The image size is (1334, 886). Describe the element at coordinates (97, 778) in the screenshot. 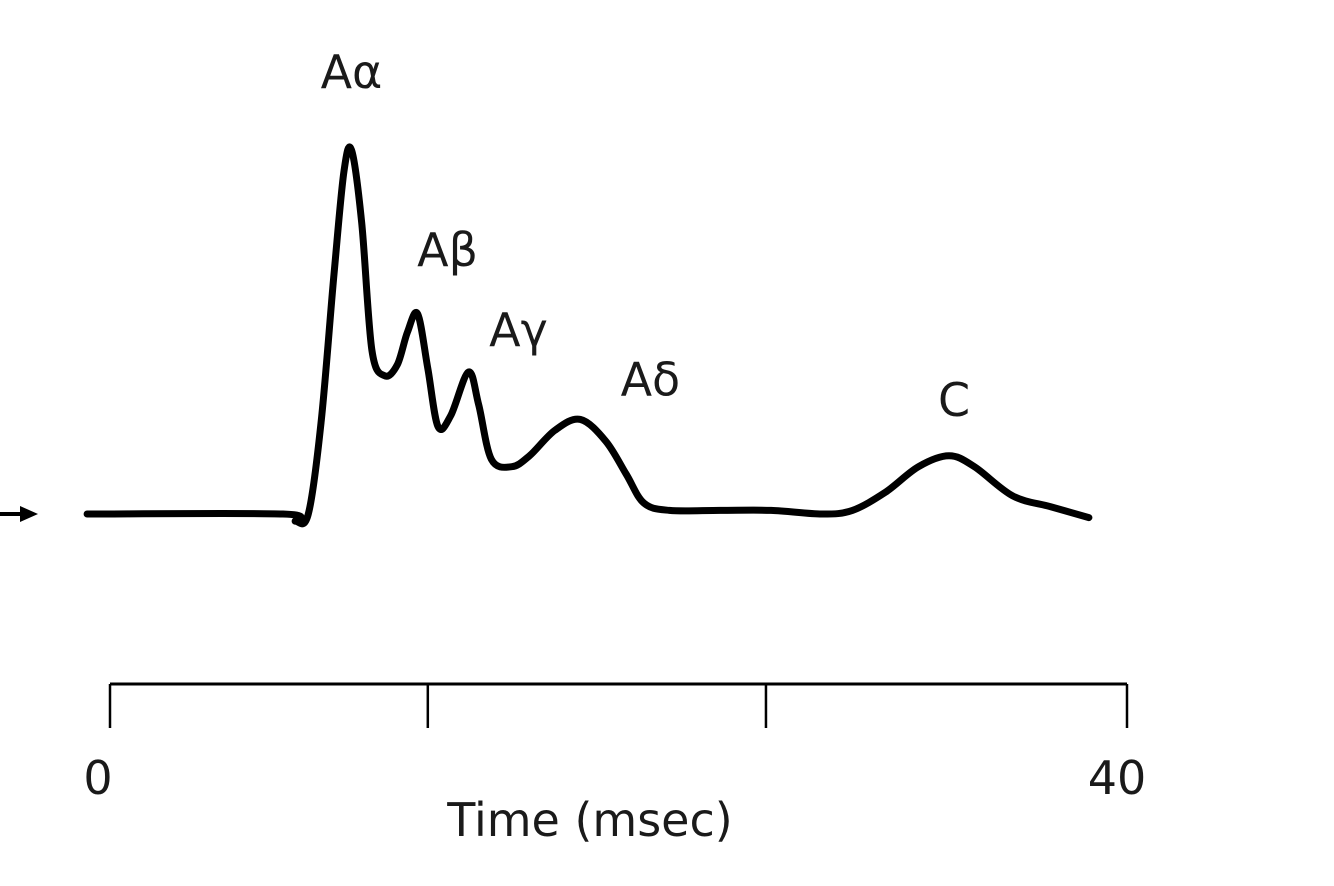

I see `x-tick-label-start: 0` at that location.